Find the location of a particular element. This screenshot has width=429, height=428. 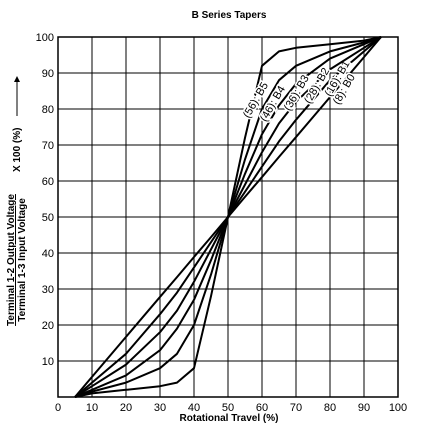

x-tick-label: 60 is located at coordinates (262, 408).